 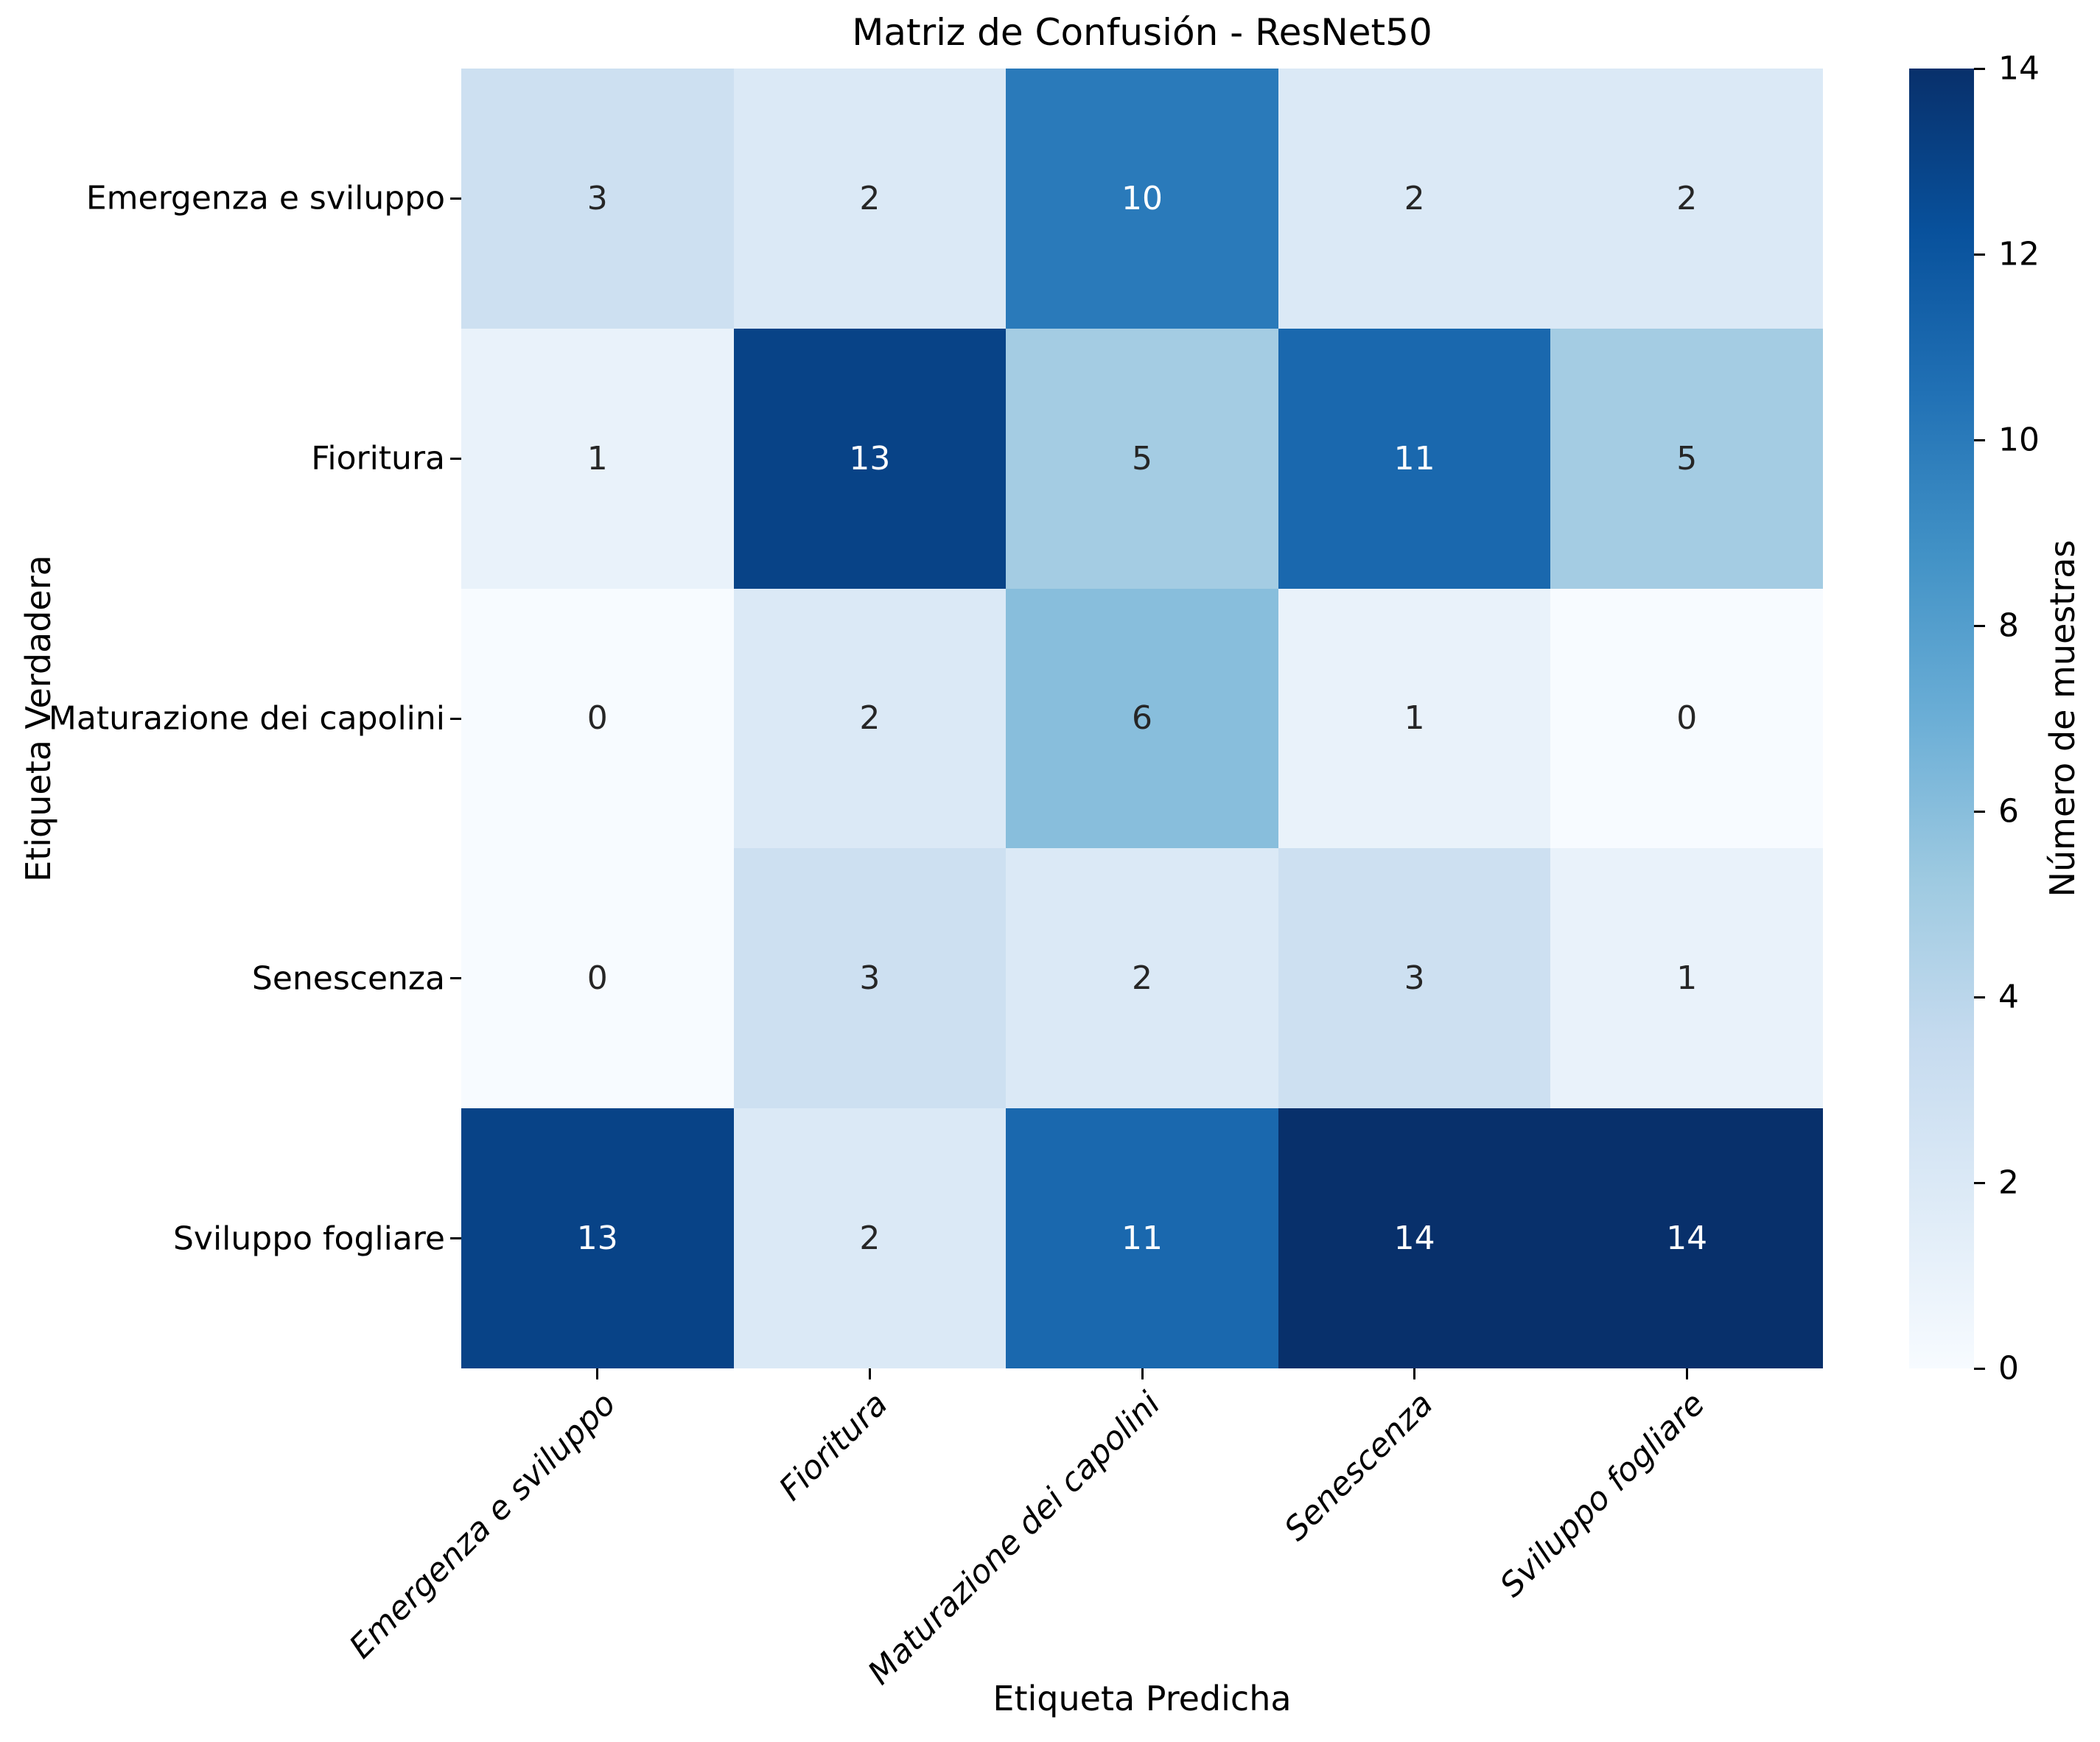 What do you see at coordinates (1142, 1698) in the screenshot?
I see `x-axis-title: Etiqueta Predicha` at bounding box center [1142, 1698].